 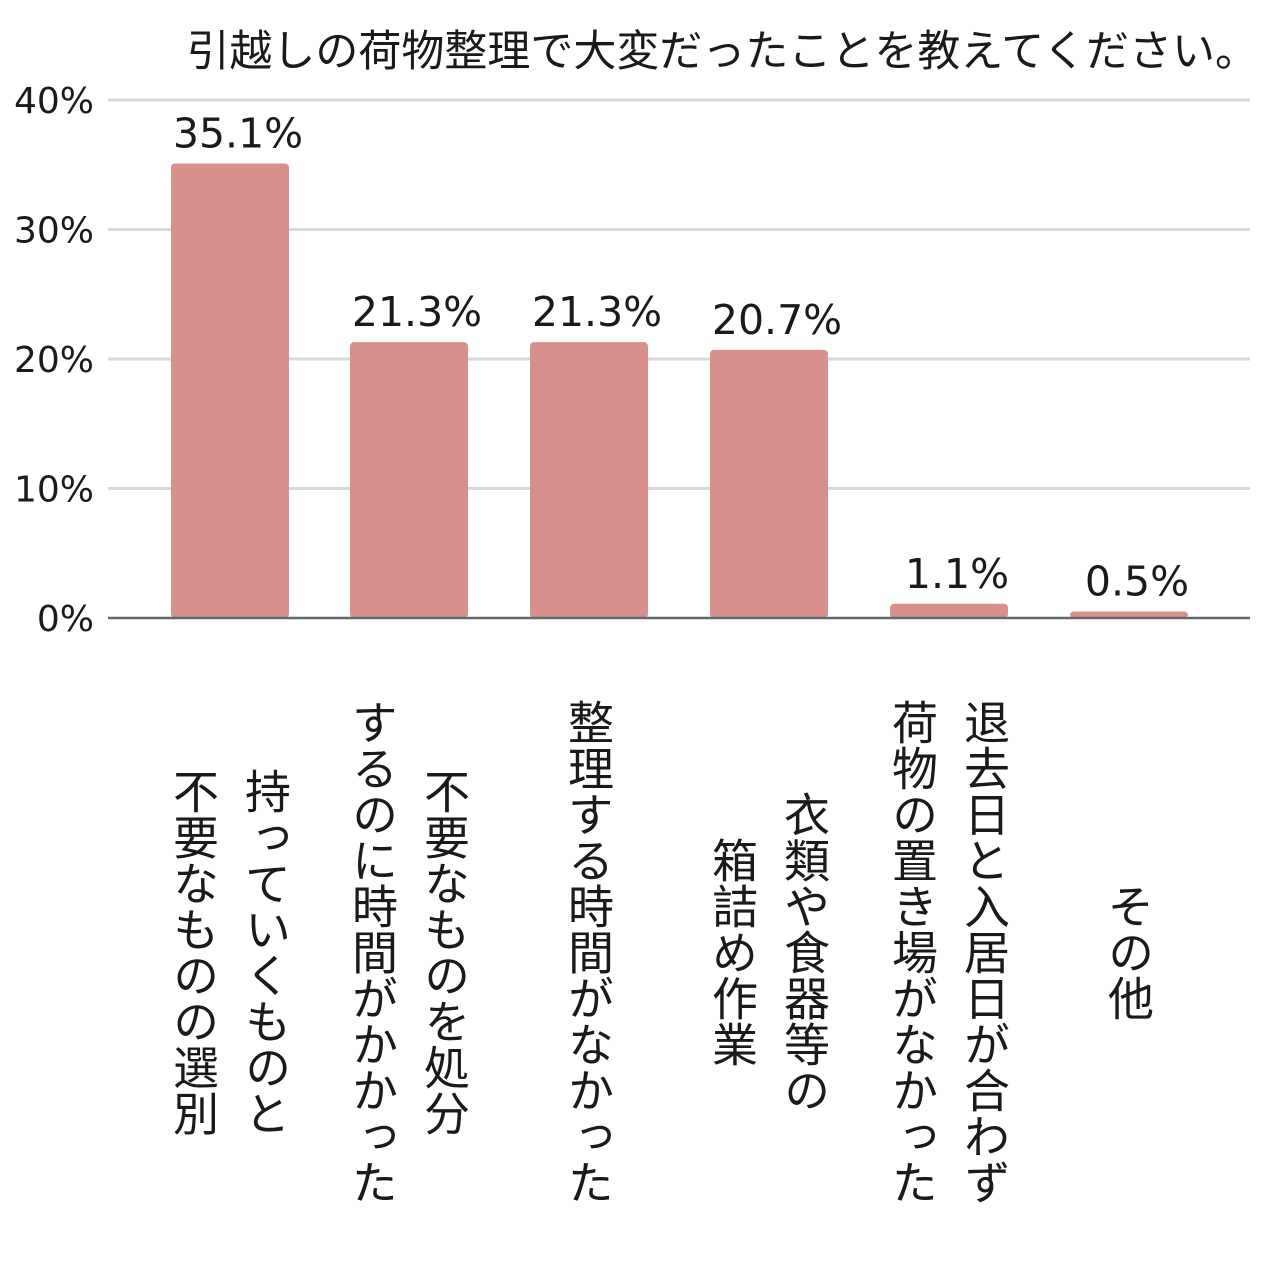 I want to click on category-label: 持っていくものと, so click(x=265, y=952).